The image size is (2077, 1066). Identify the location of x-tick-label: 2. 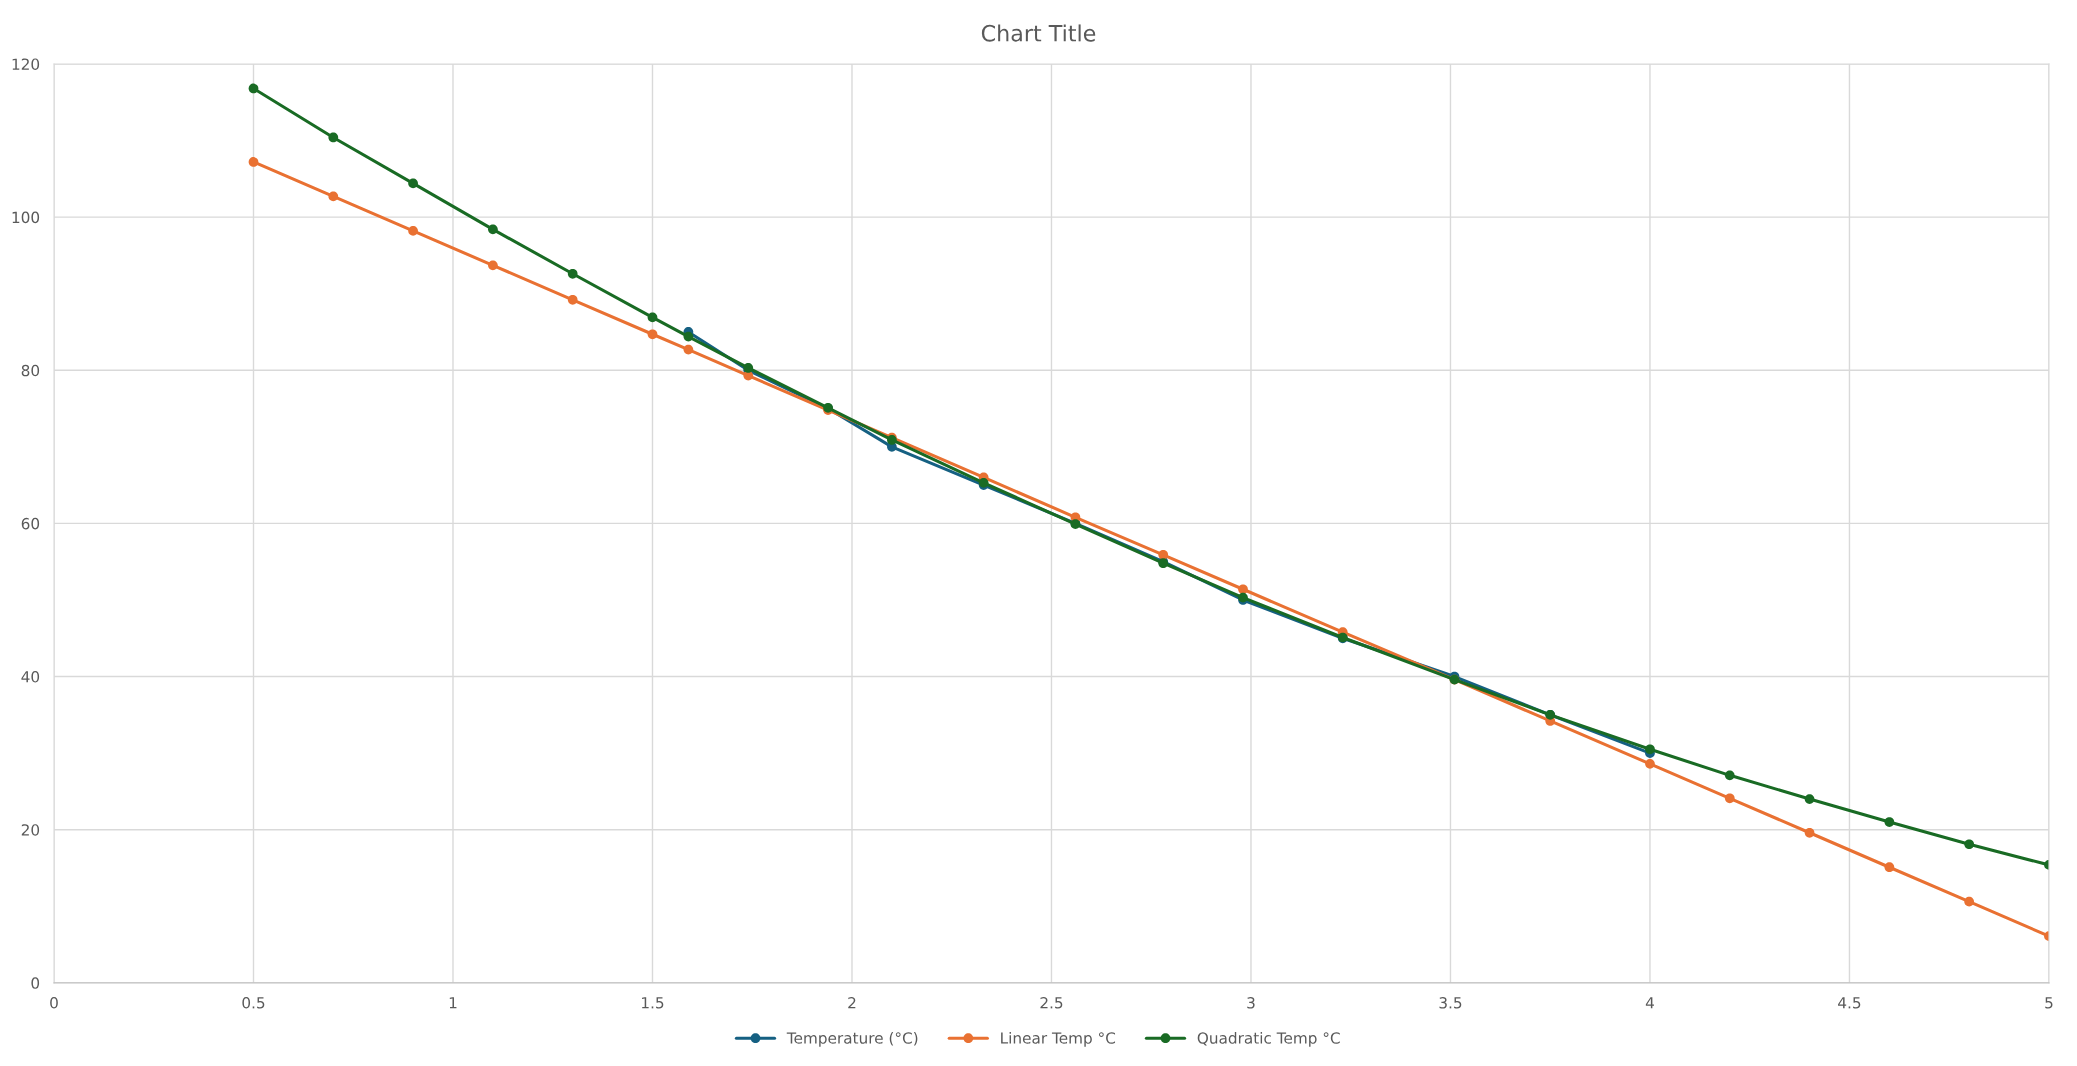
(852, 1003).